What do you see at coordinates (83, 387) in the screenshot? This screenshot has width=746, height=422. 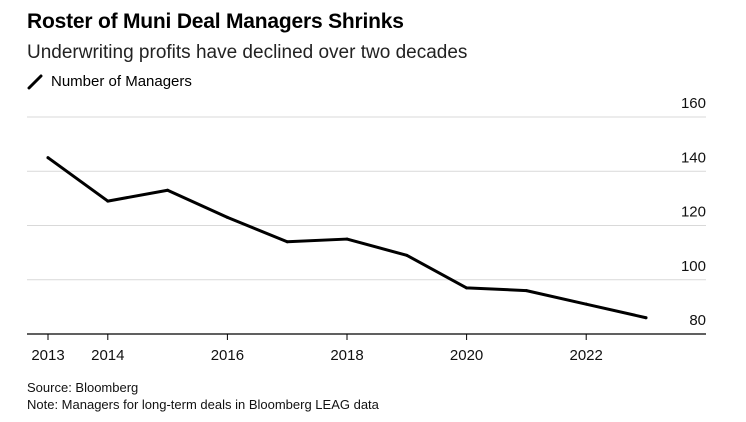 I see `source-note: Source: Bloomberg` at bounding box center [83, 387].